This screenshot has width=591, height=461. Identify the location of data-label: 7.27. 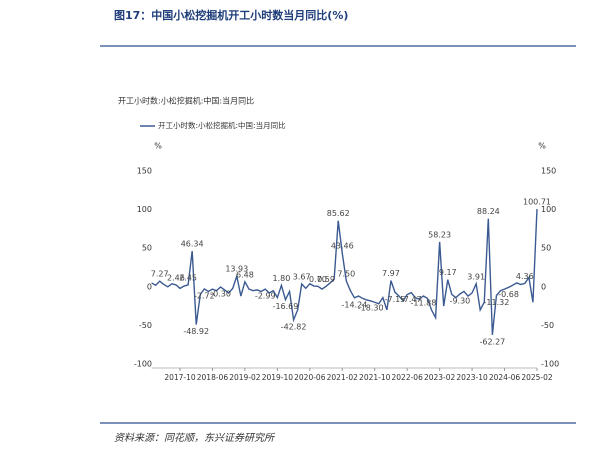
(160, 274).